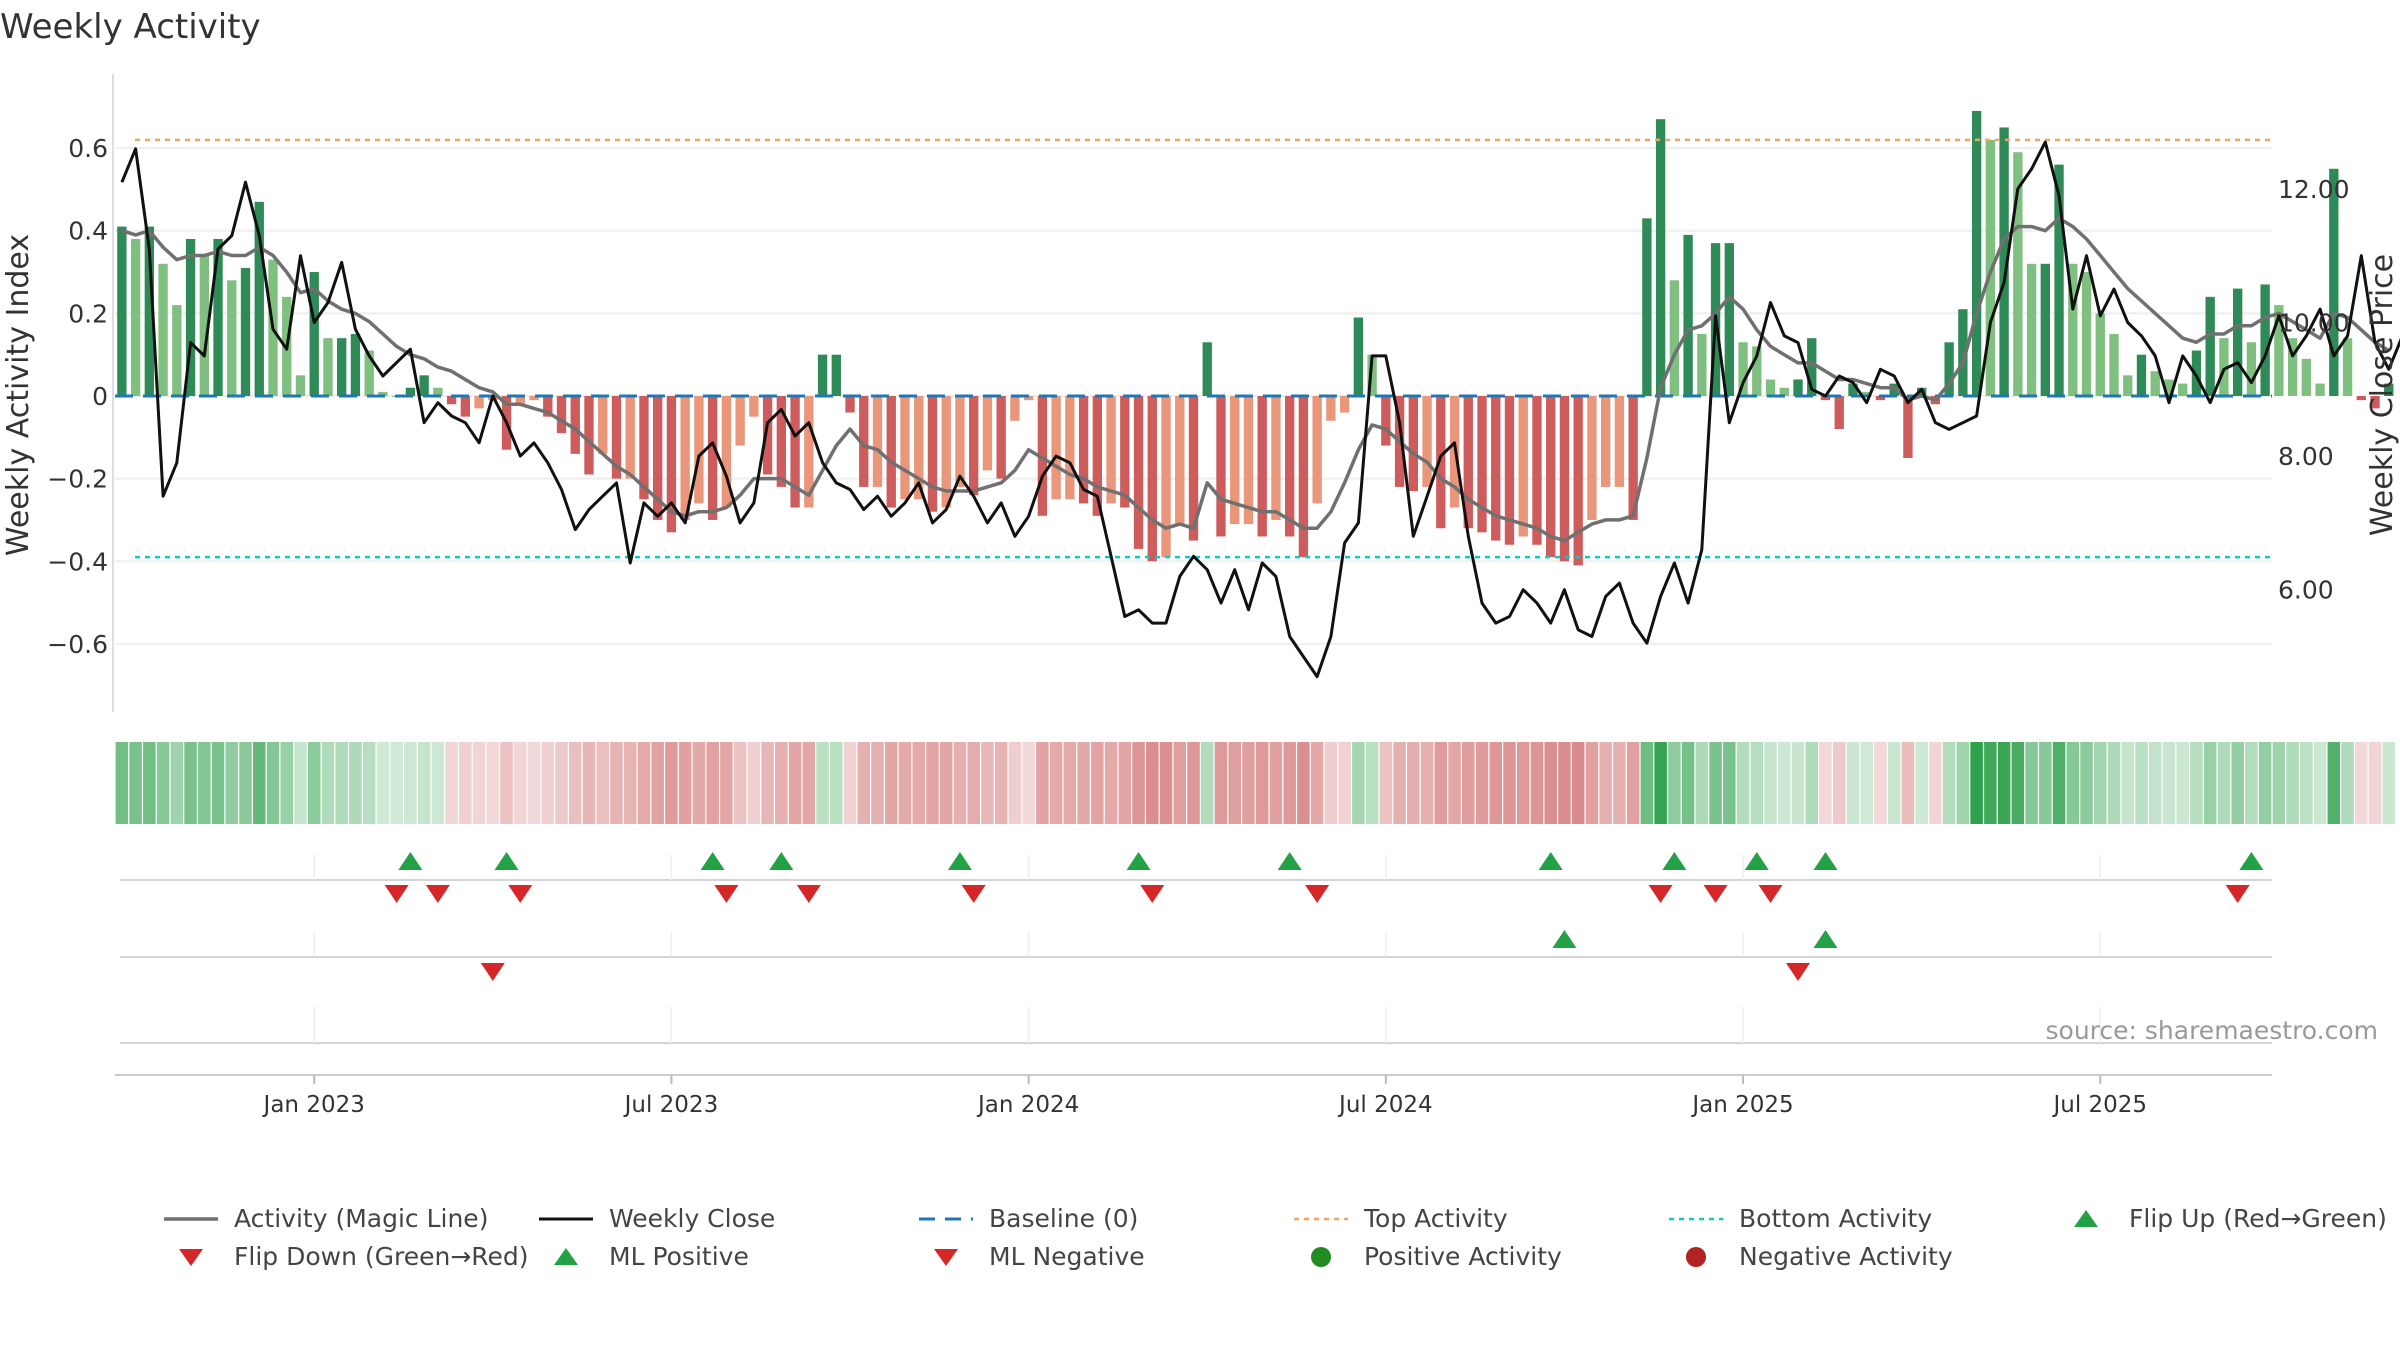 This screenshot has width=2400, height=1350. Describe the element at coordinates (1027, 1105) in the screenshot. I see `x-tick-label: Jan 2024` at that location.